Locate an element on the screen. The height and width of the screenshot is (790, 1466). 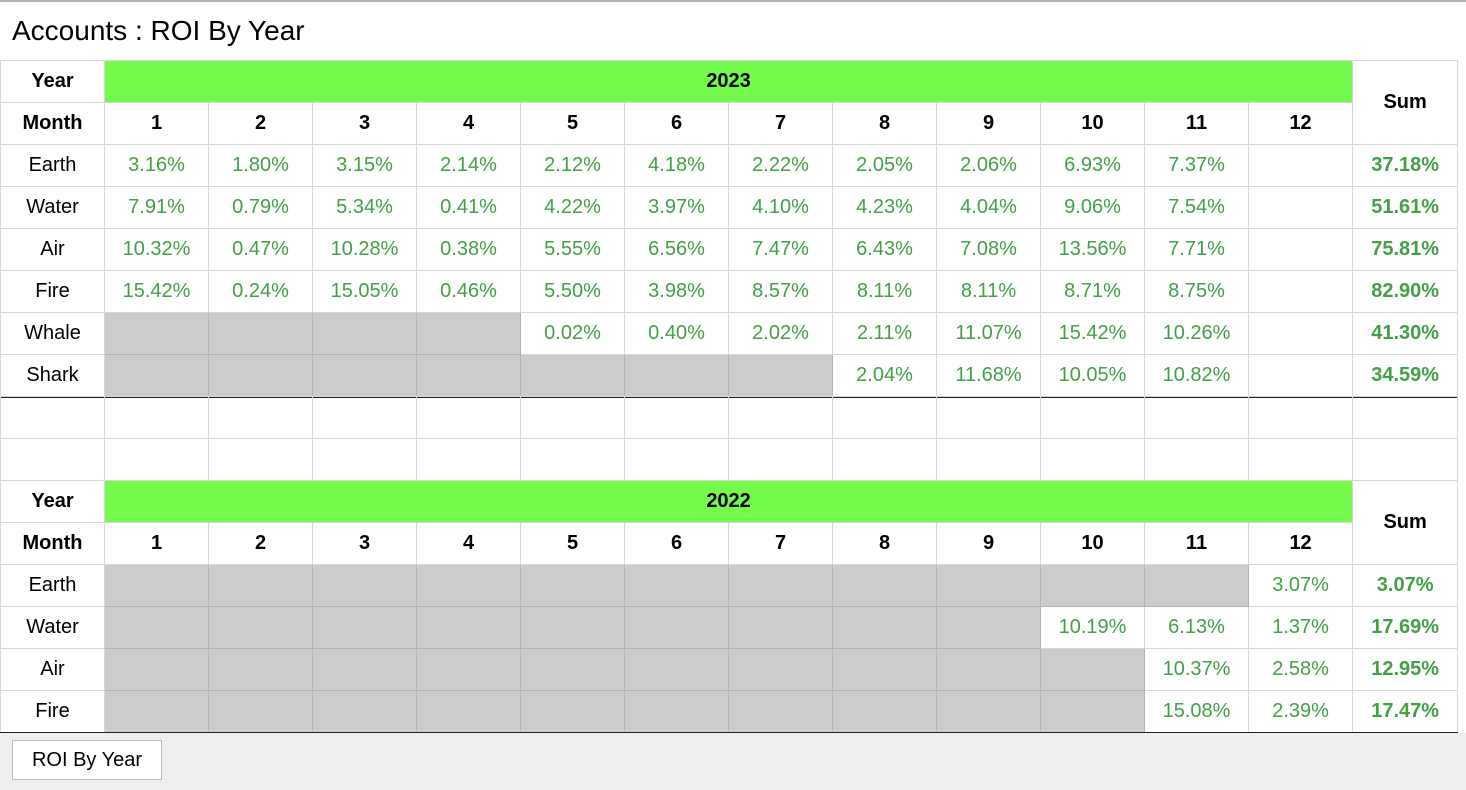
roi-value-cell: 6.13% is located at coordinates (1196, 627).